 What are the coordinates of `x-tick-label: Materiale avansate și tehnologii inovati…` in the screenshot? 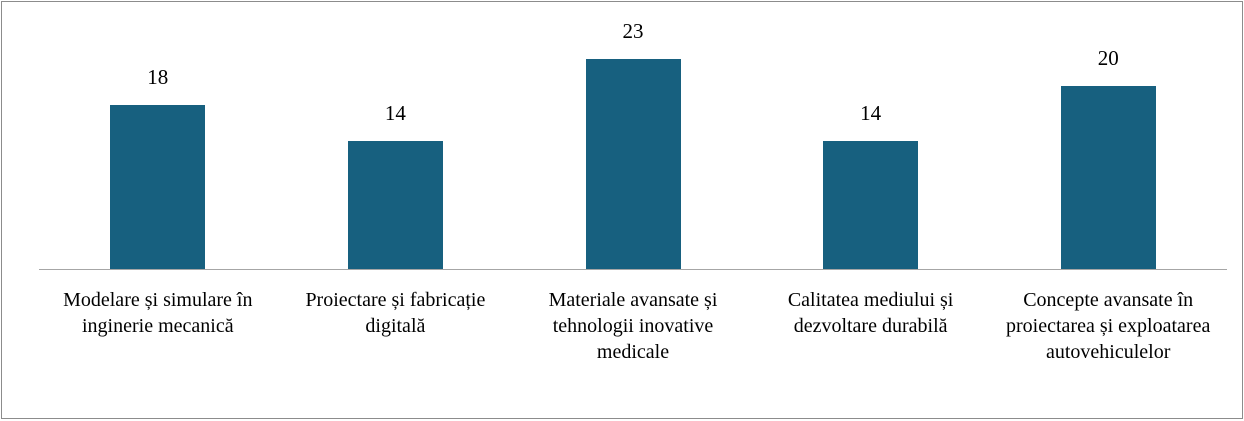 It's located at (633, 326).